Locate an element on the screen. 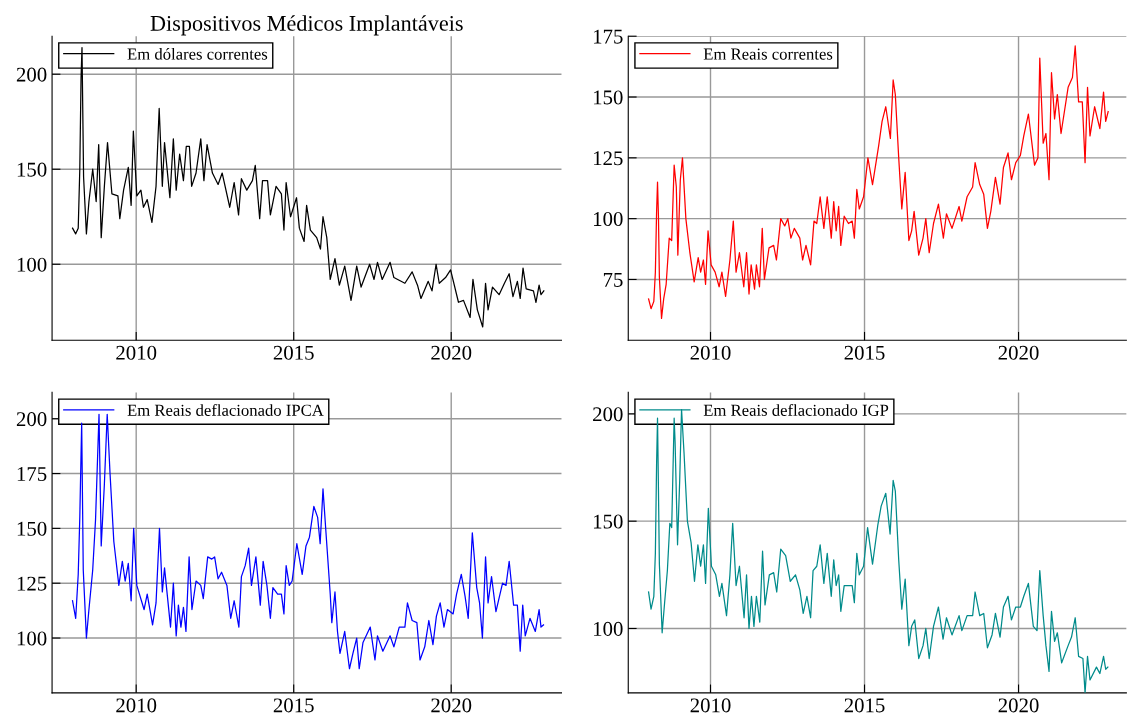 Image resolution: width=1132 pixels, height=724 pixels. chart-title: Dispositivos Médicos Implantáveis is located at coordinates (306, 25).